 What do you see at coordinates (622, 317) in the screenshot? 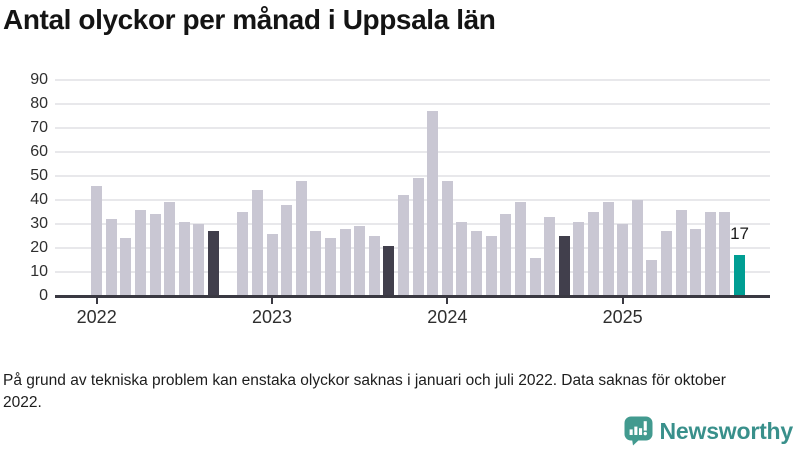
I see `x-tick-label-2025: 2025` at bounding box center [622, 317].